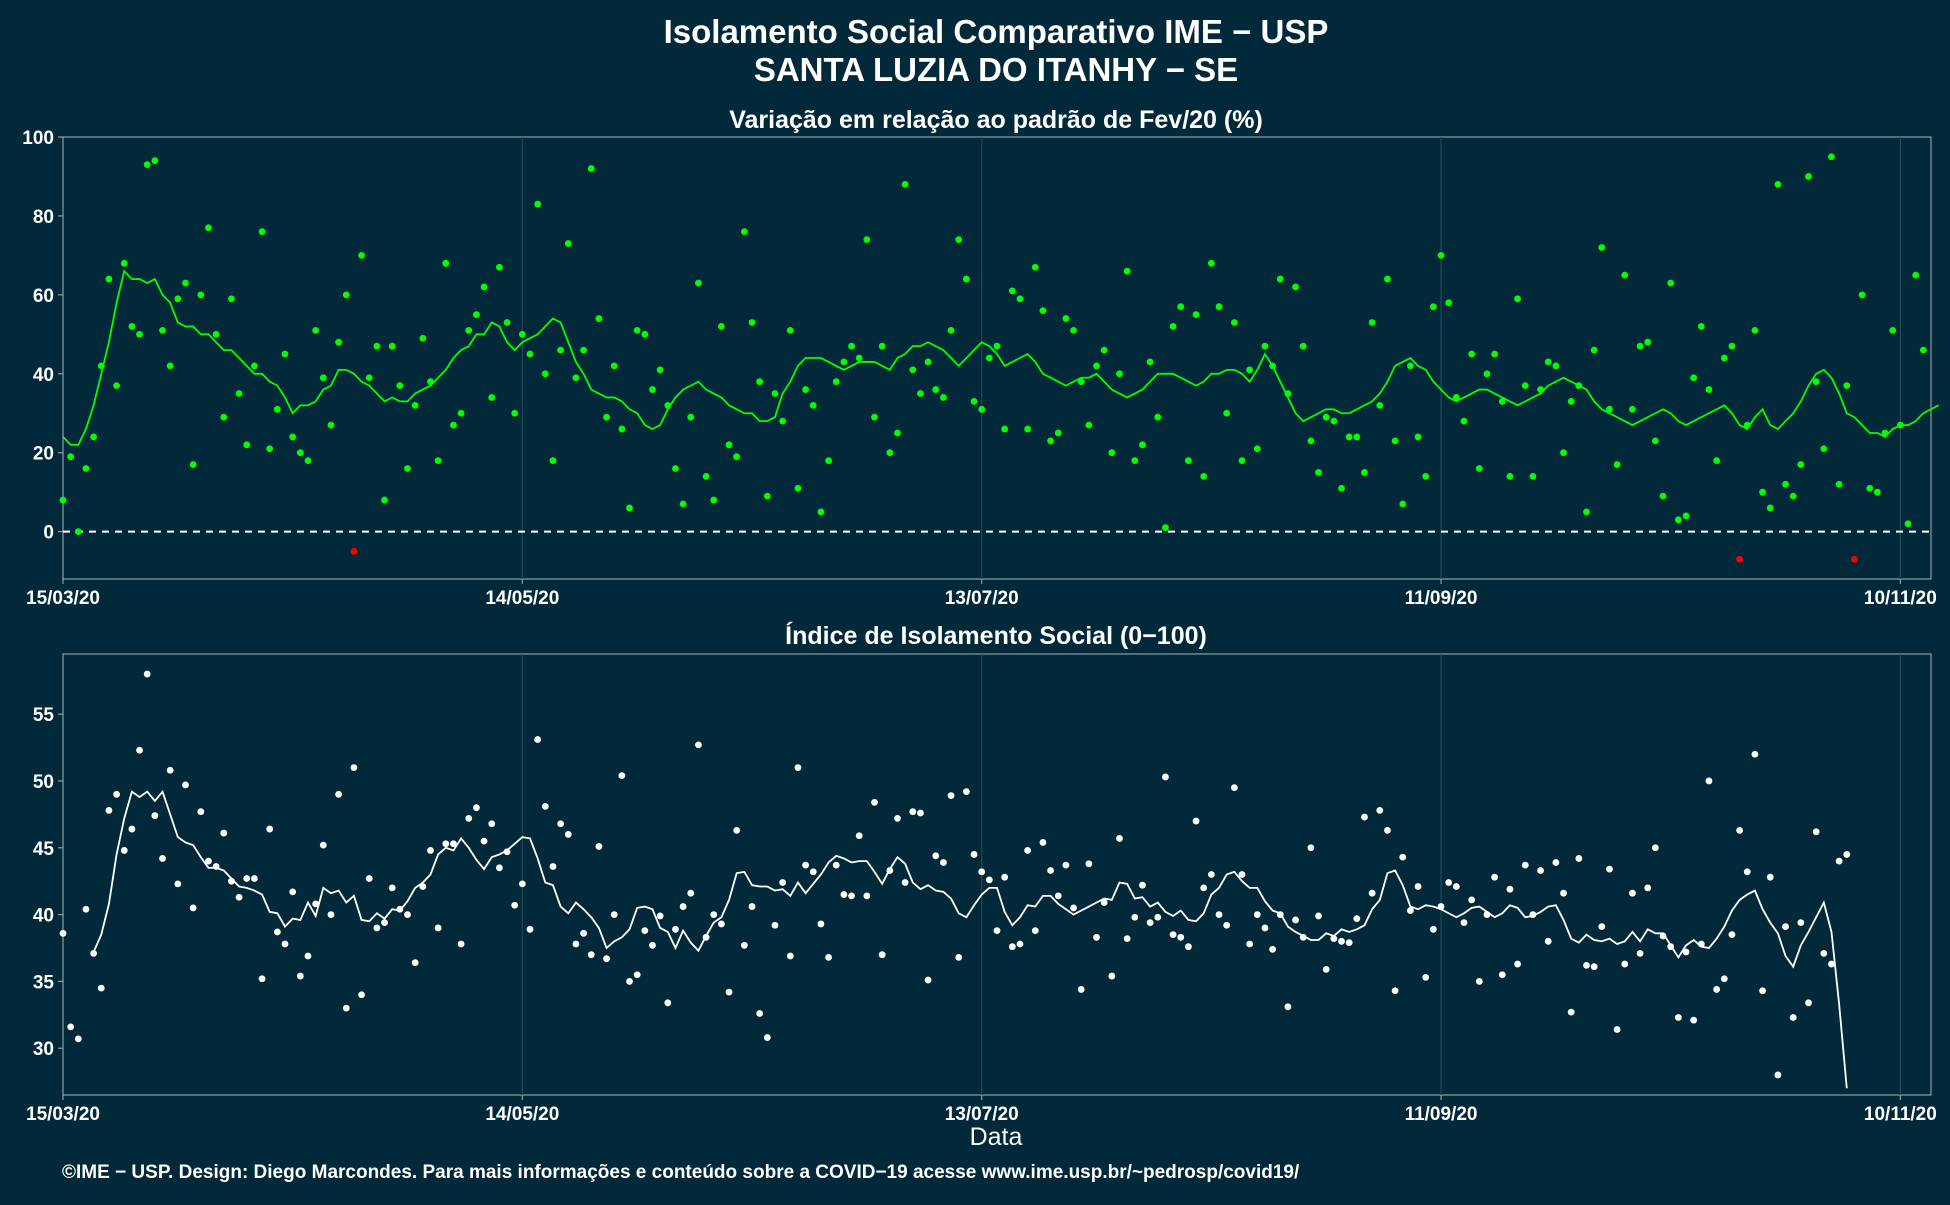 The width and height of the screenshot is (1950, 1205). What do you see at coordinates (48, 533) in the screenshot?
I see `panel1-y-tick-label: 0` at bounding box center [48, 533].